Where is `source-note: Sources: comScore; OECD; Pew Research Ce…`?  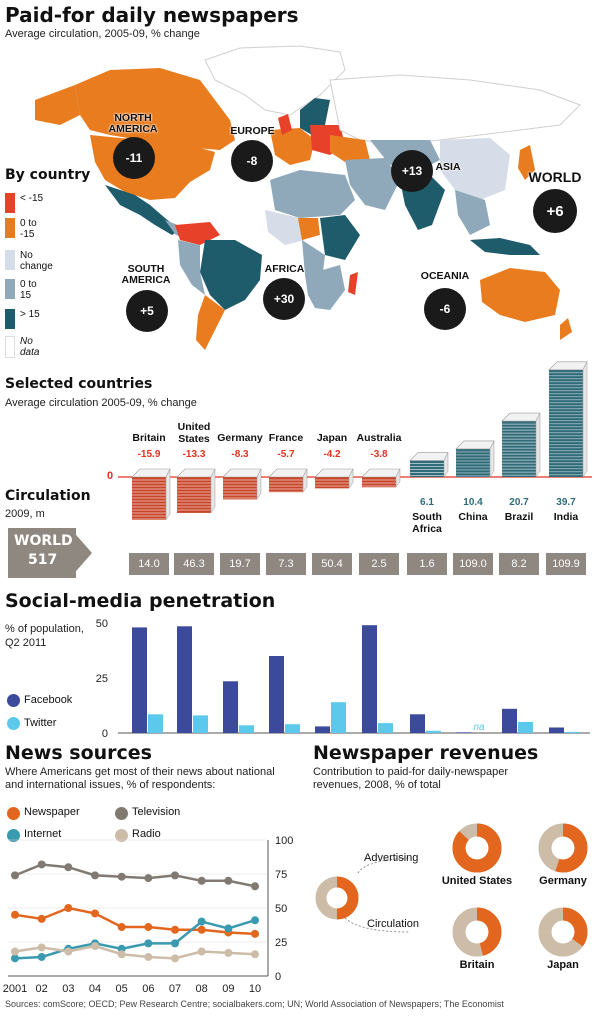 source-note: Sources: comScore; OECD; Pew Research Ce… is located at coordinates (254, 1004).